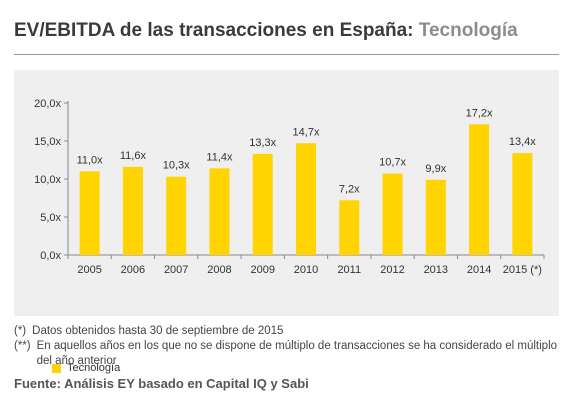 This screenshot has width=574, height=400. I want to click on data-label: 11,6x, so click(133, 156).